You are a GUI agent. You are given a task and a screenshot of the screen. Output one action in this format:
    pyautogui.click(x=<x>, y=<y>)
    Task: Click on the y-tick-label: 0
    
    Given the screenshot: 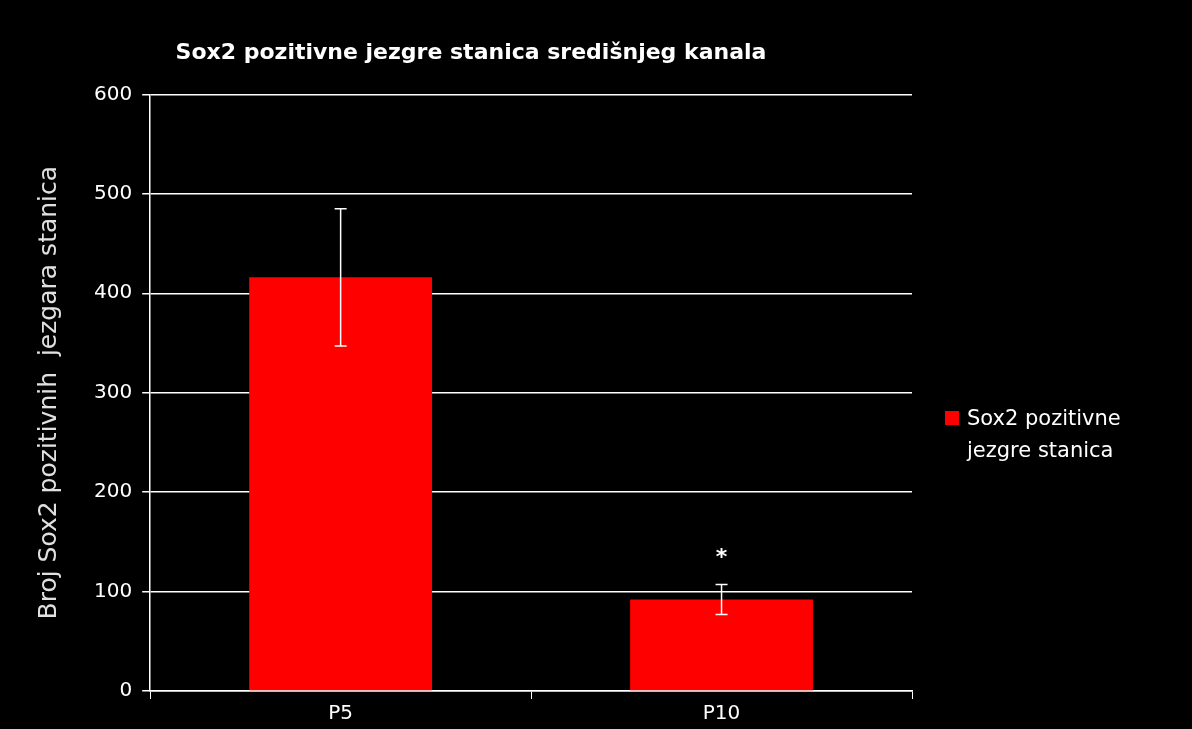 What is the action you would take?
    pyautogui.click(x=126, y=689)
    